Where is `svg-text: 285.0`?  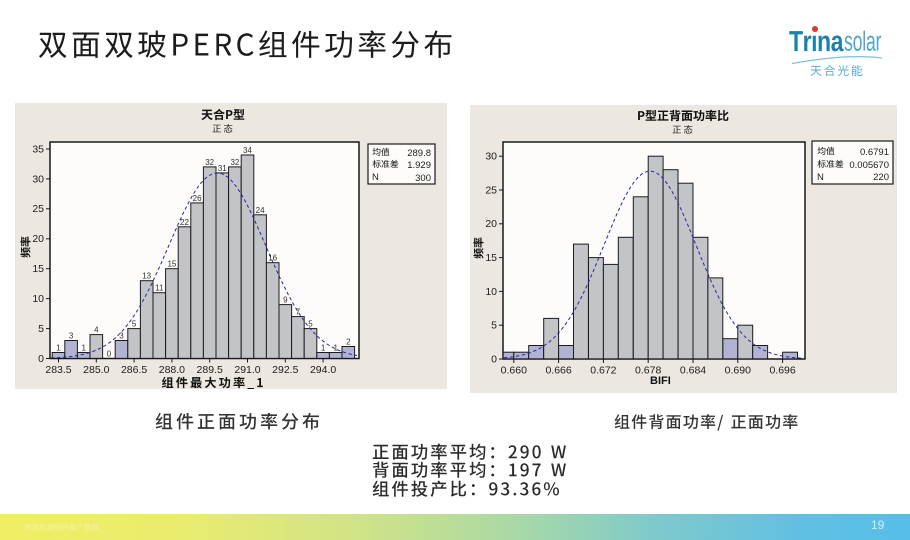
svg-text: 285.0 is located at coordinates (96, 370).